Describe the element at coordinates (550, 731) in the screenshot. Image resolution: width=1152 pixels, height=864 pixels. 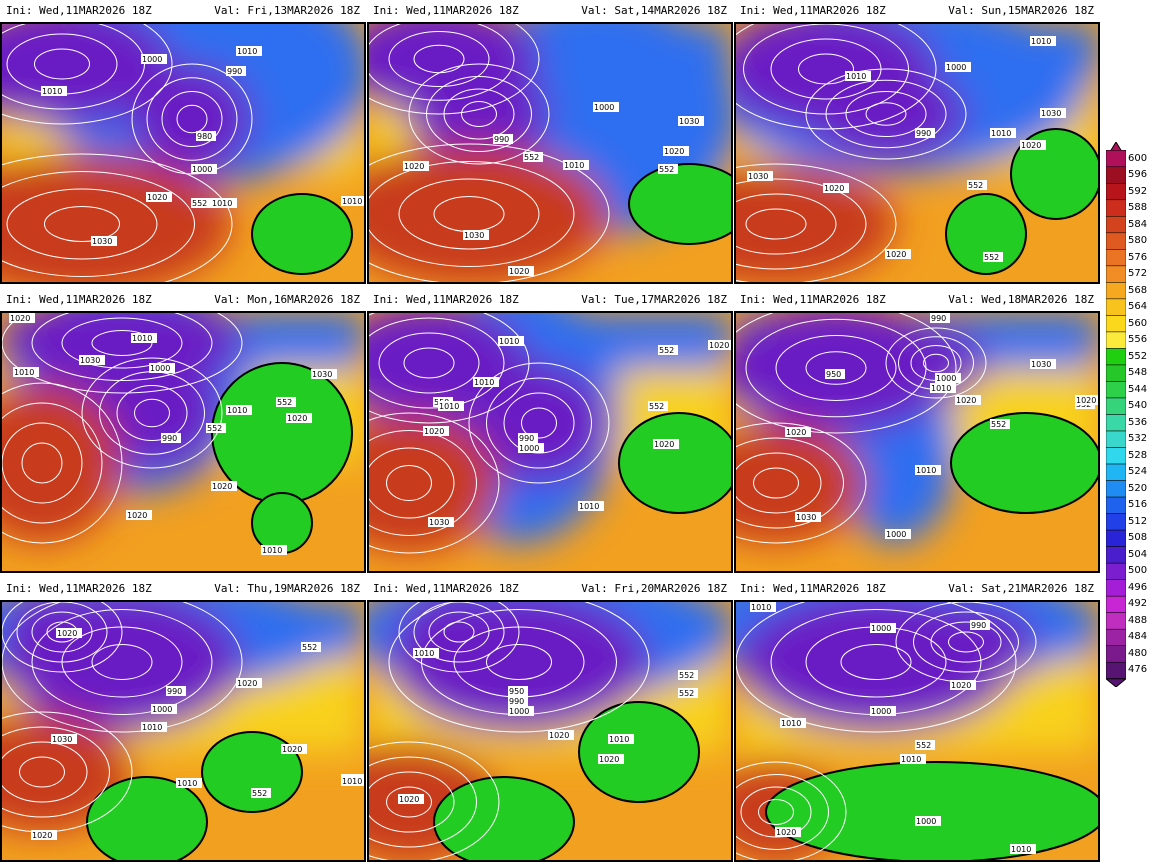
I see `geopotential-map: 1010 950 990 1000 1020 1010 1020 552 552 1020` at that location.